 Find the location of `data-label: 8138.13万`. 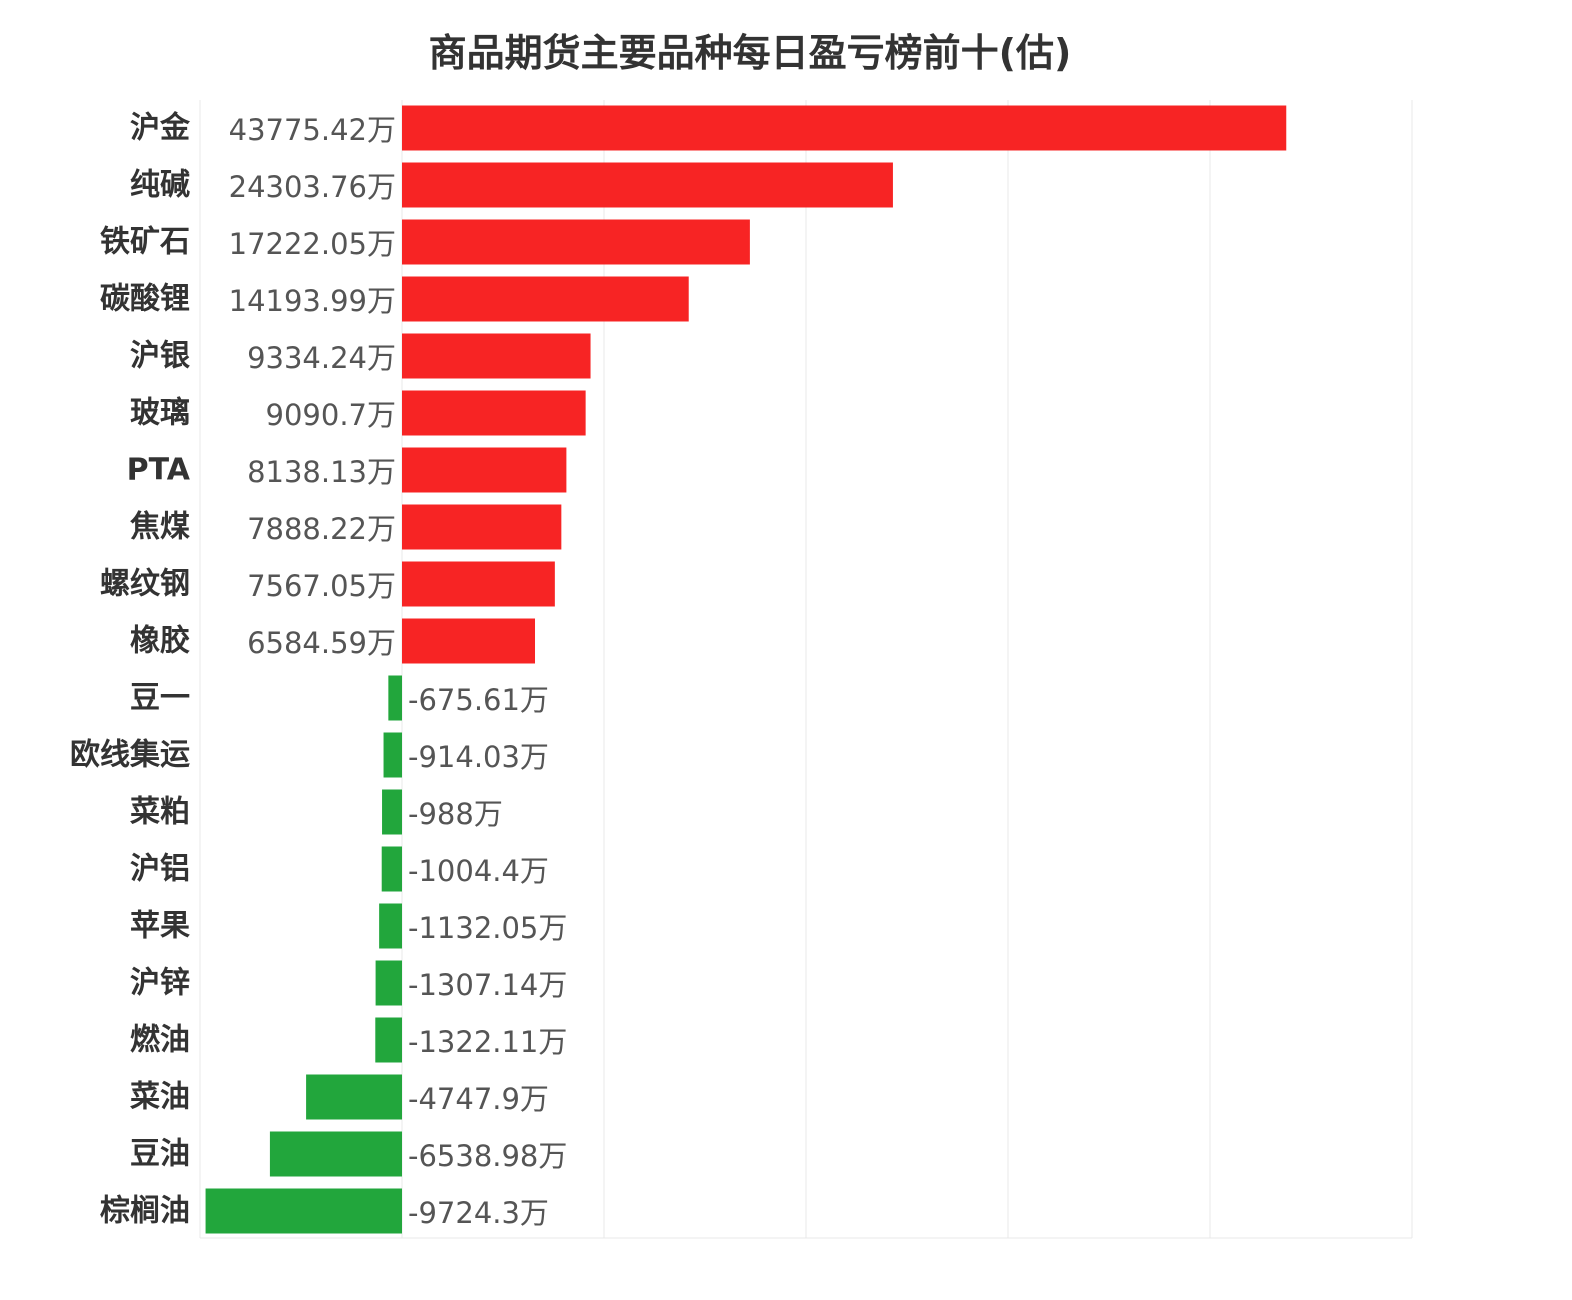

data-label: 8138.13万 is located at coordinates (321, 472).